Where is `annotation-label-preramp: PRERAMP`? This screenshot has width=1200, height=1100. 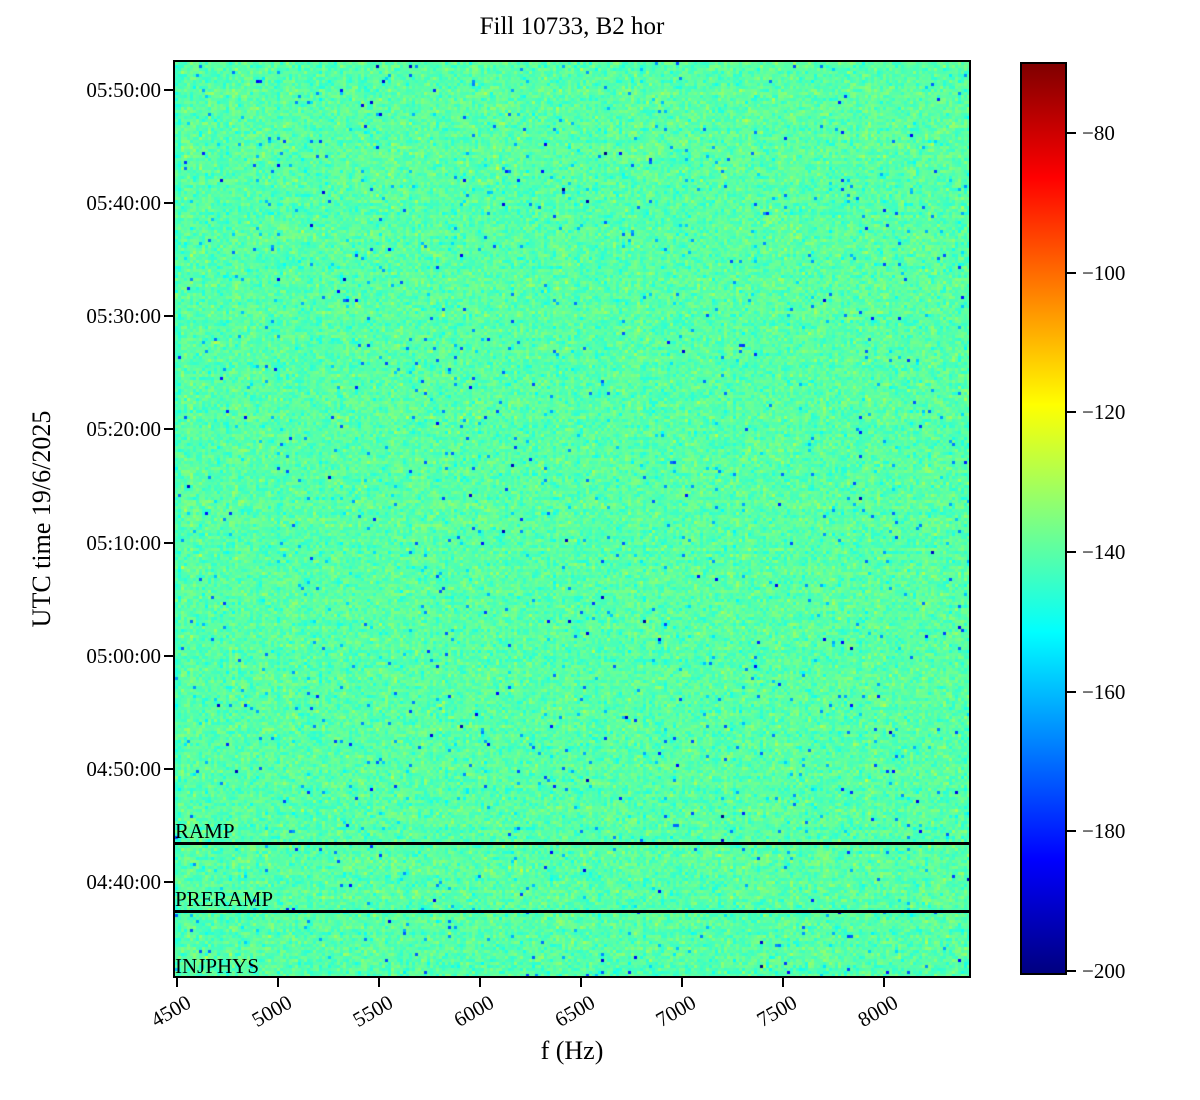
annotation-label-preramp: PRERAMP is located at coordinates (224, 899).